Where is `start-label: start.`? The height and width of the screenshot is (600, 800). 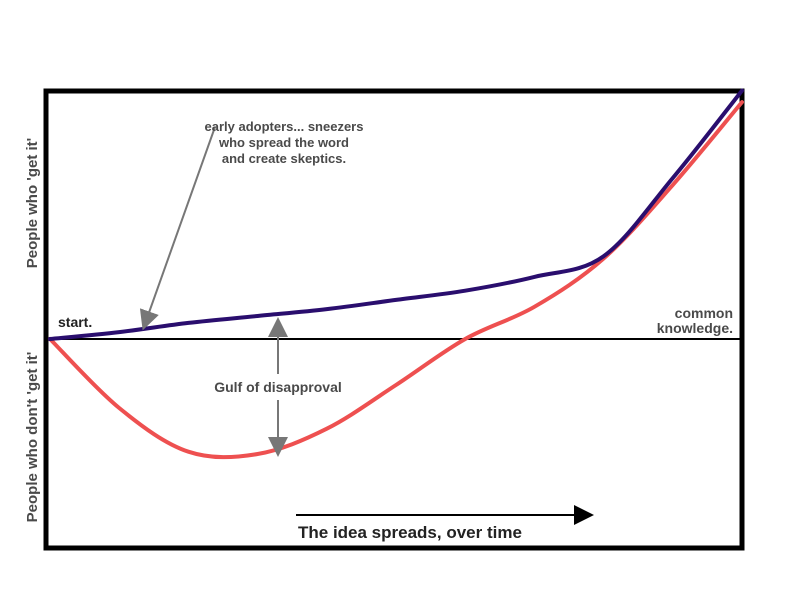 start-label: start. is located at coordinates (75, 322).